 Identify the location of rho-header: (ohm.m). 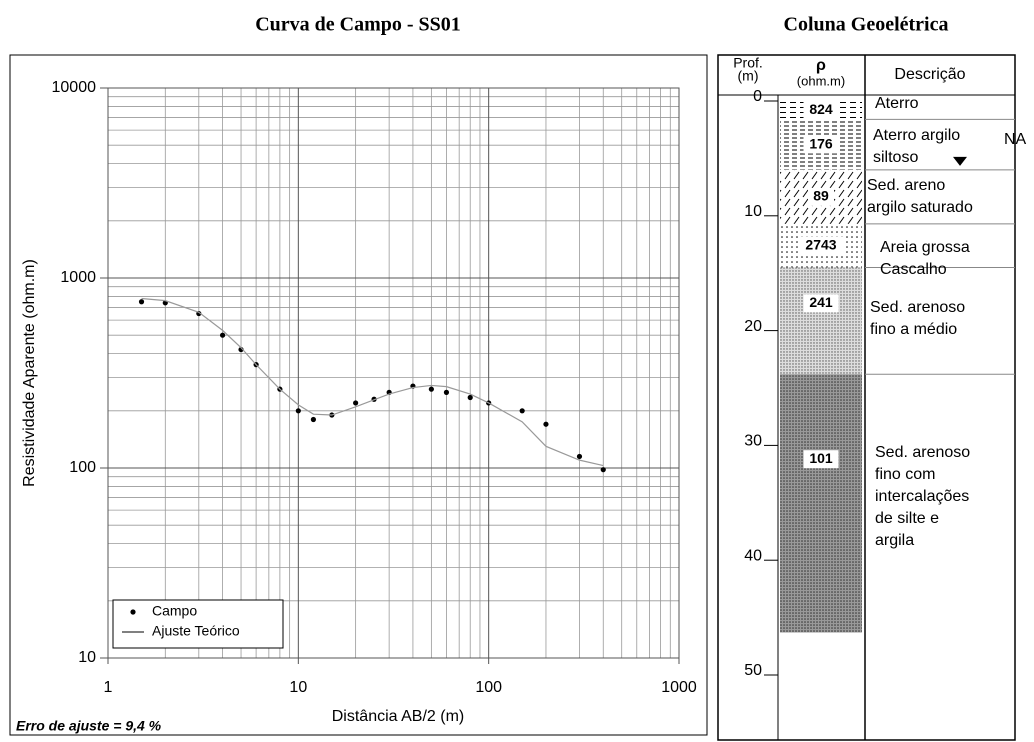
(821, 80).